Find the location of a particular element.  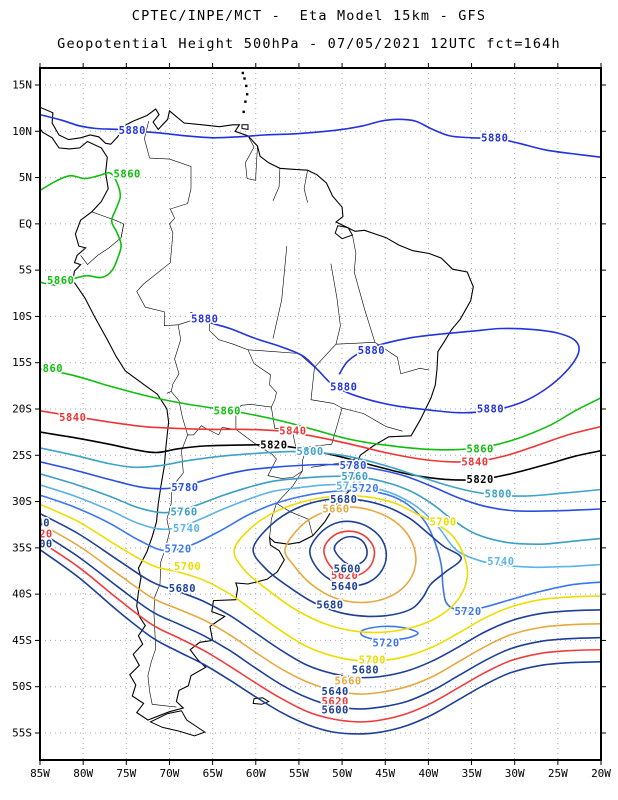

y-tick-label: 45S is located at coordinates (22, 640).